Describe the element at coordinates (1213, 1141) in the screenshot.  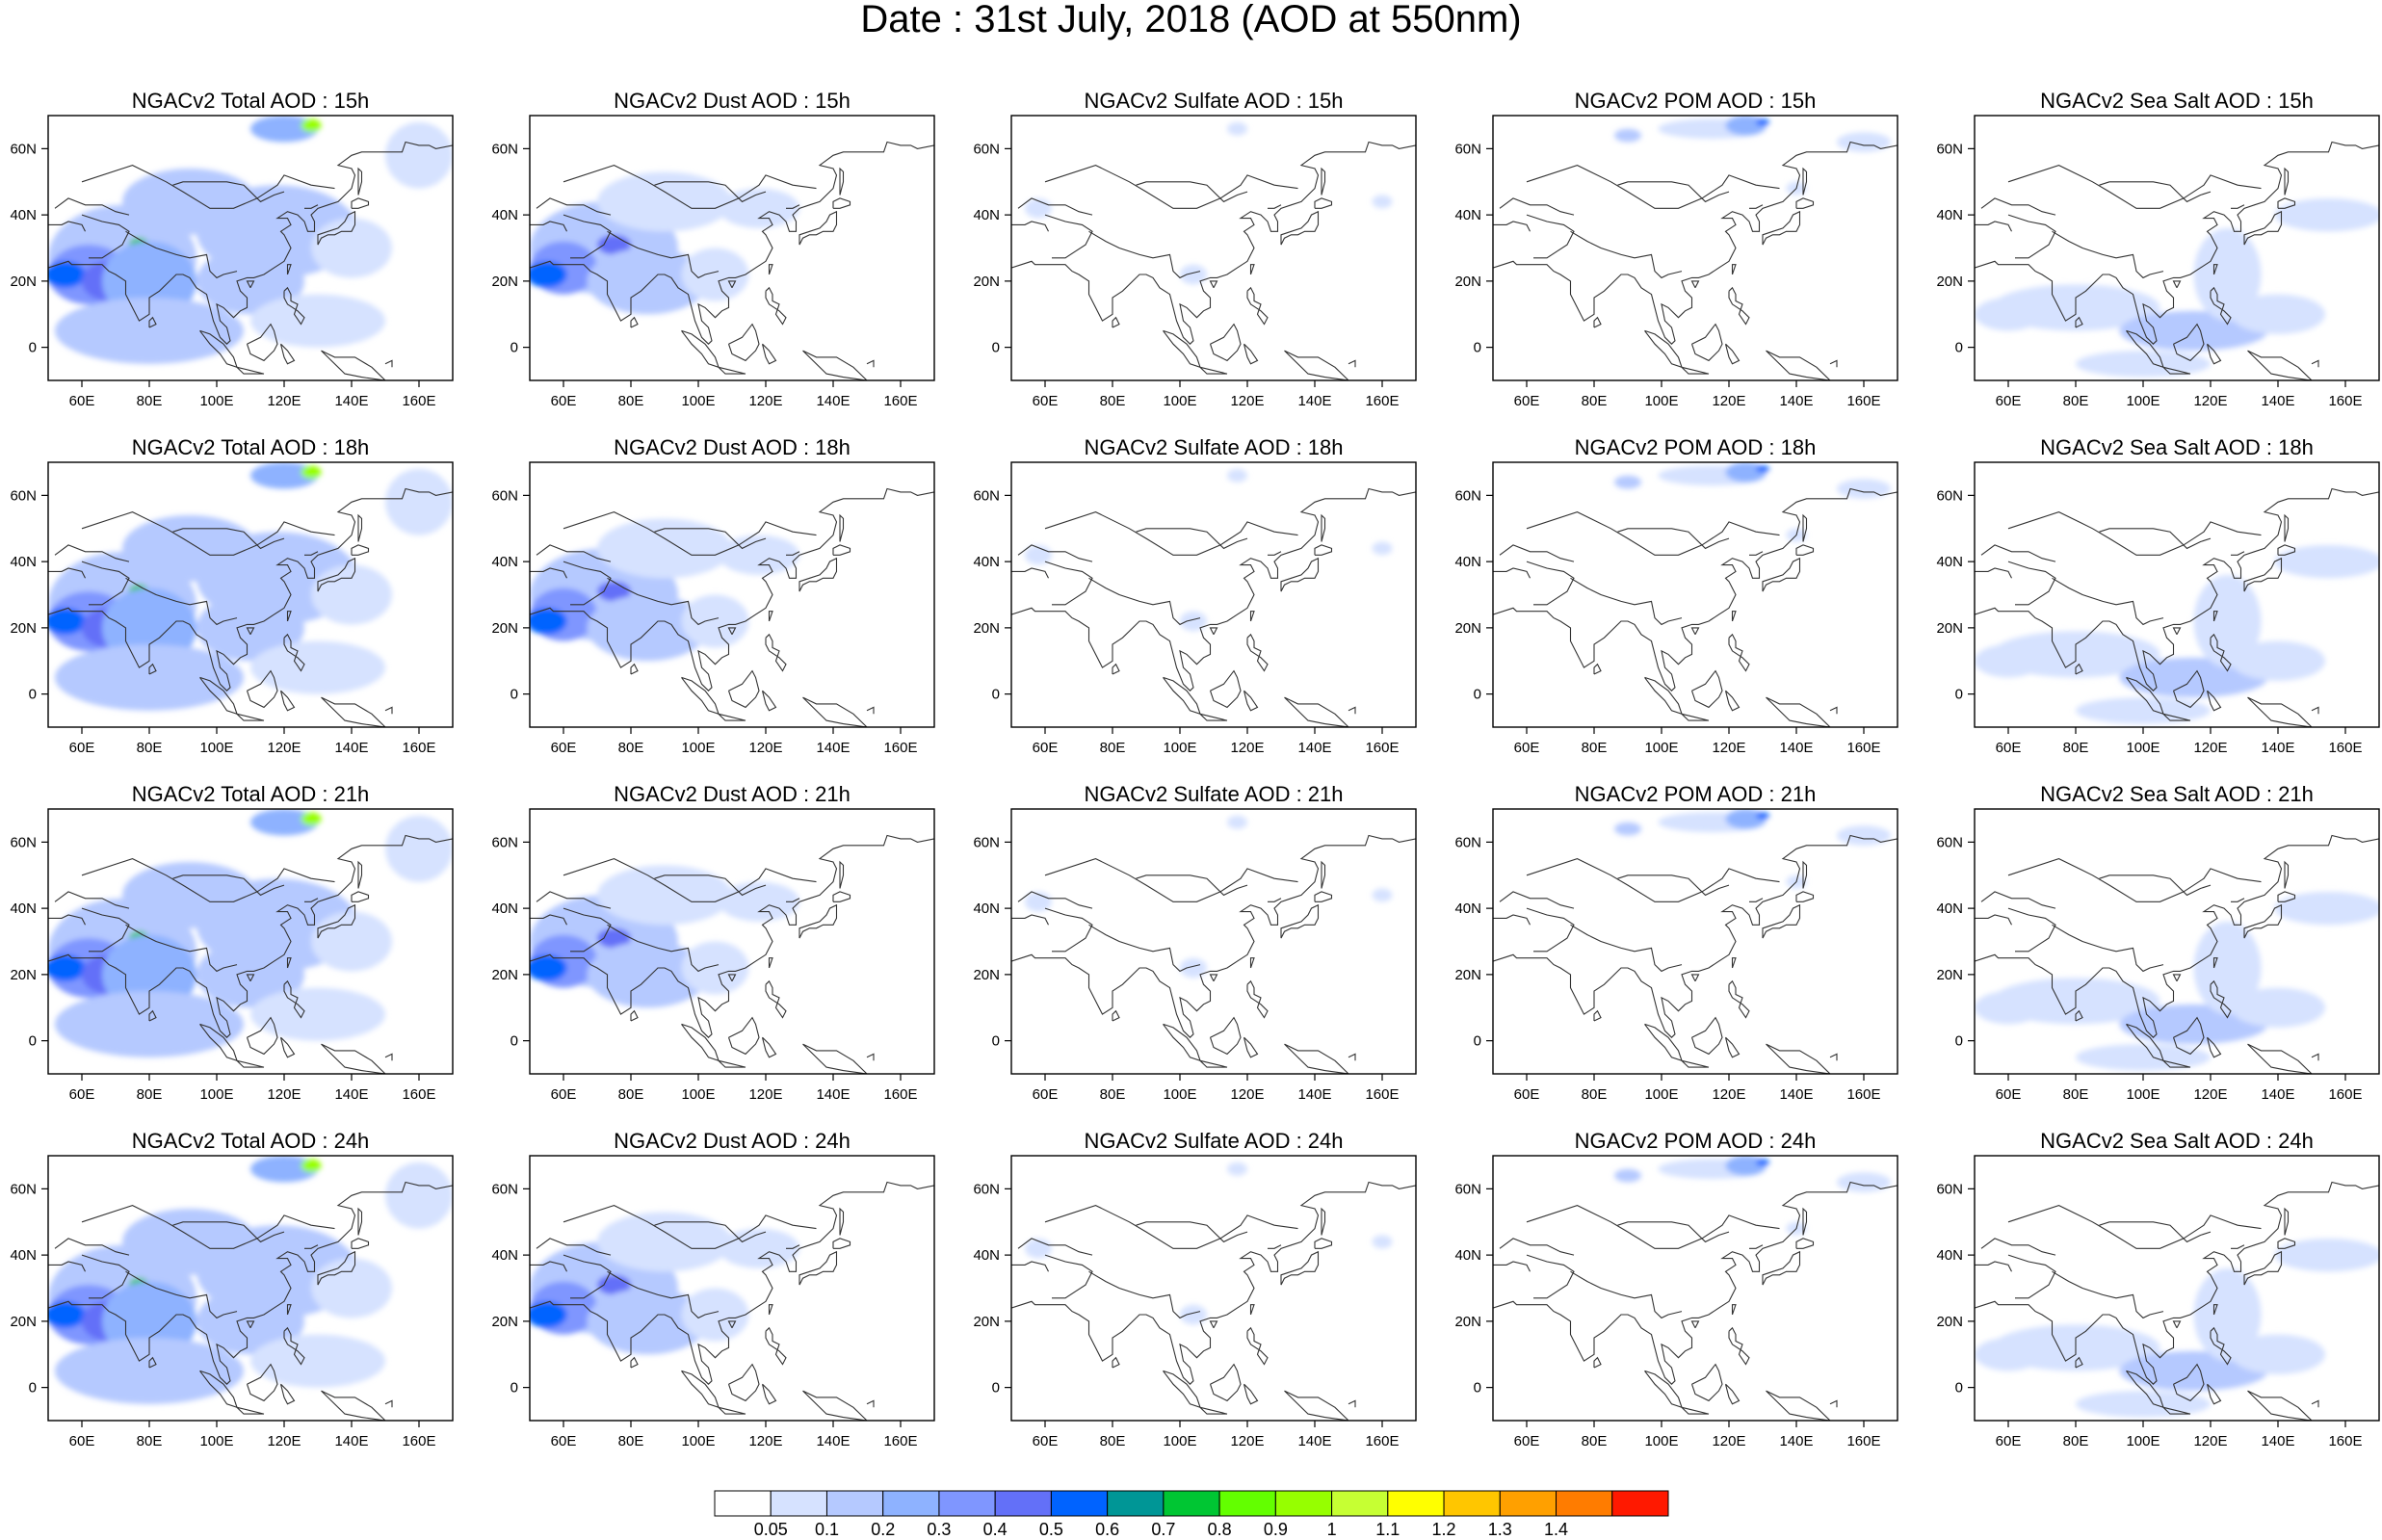
I see `panel-title: NGACv2 Sulfate AOD : 24h` at that location.